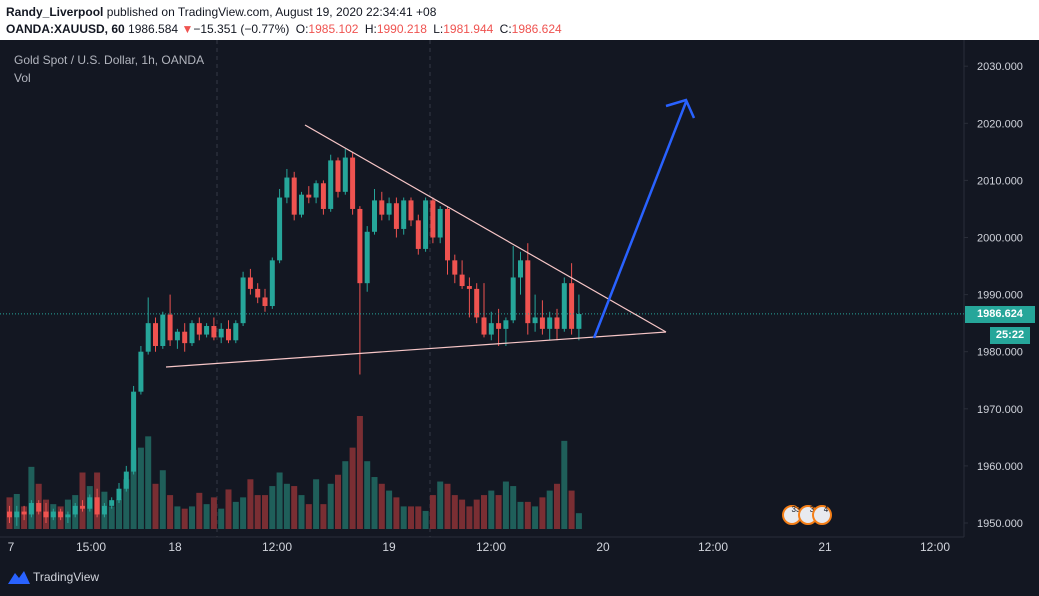  I want to click on price-change: −15.351 (−0.77%), so click(241, 29).